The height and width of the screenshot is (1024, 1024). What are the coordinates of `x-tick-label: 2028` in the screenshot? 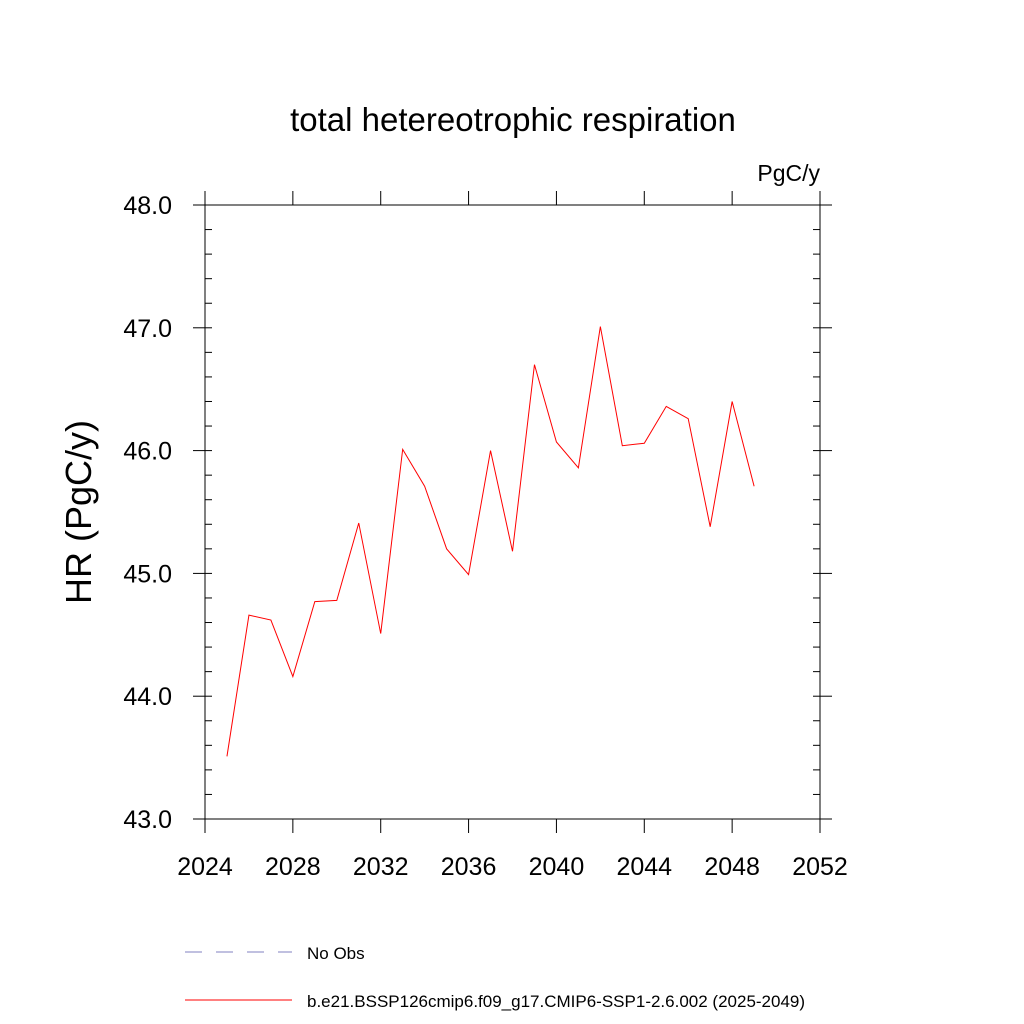 It's located at (293, 867).